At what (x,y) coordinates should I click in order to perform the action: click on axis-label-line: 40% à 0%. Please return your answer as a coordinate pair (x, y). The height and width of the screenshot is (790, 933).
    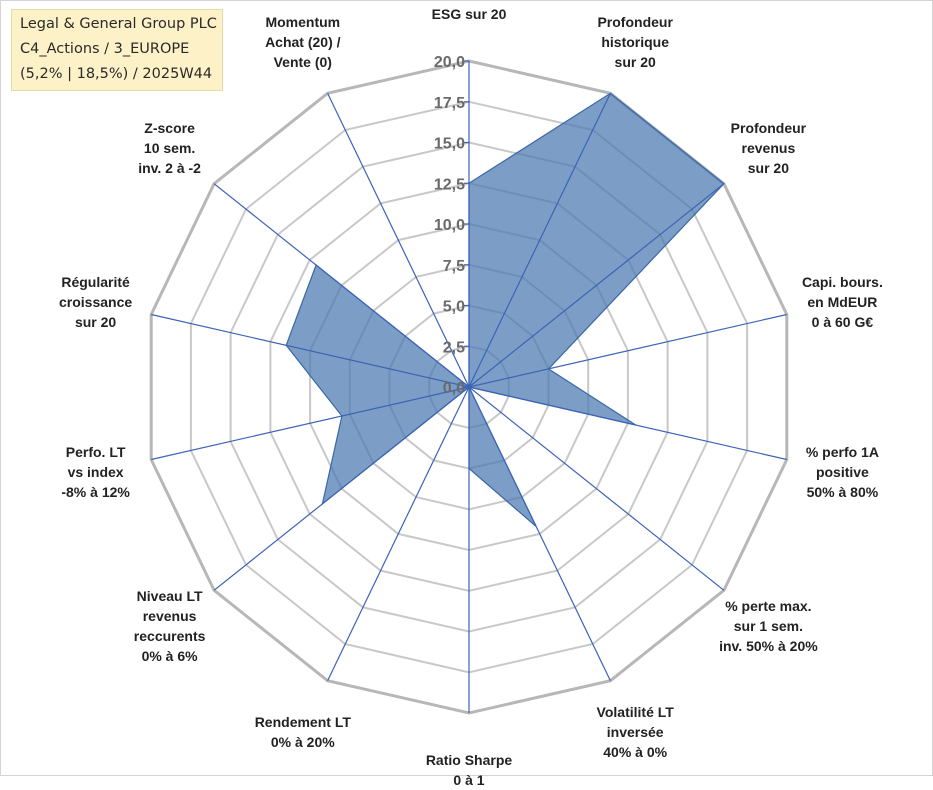
    Looking at the image, I should click on (635, 752).